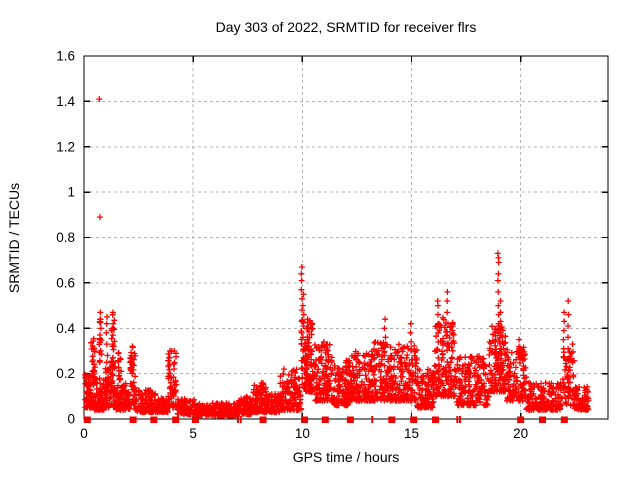 The height and width of the screenshot is (480, 640). What do you see at coordinates (65, 56) in the screenshot?
I see `y-tick-label: 1.6` at bounding box center [65, 56].